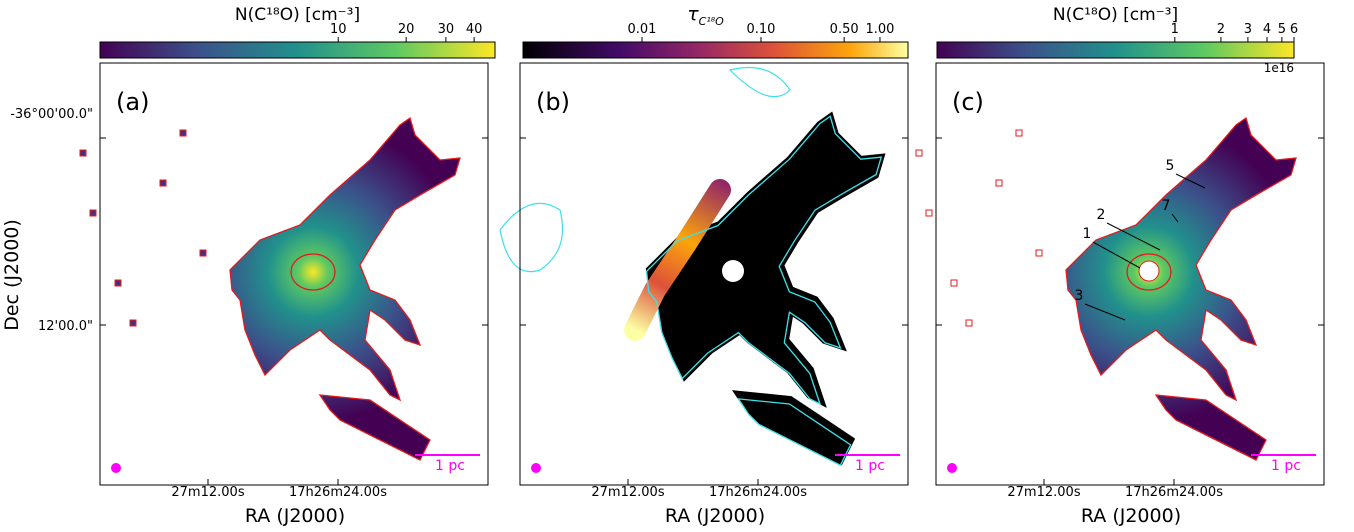 This screenshot has height=532, width=1354. Describe the element at coordinates (1101, 215) in the screenshot. I see `source-label: 2` at that location.